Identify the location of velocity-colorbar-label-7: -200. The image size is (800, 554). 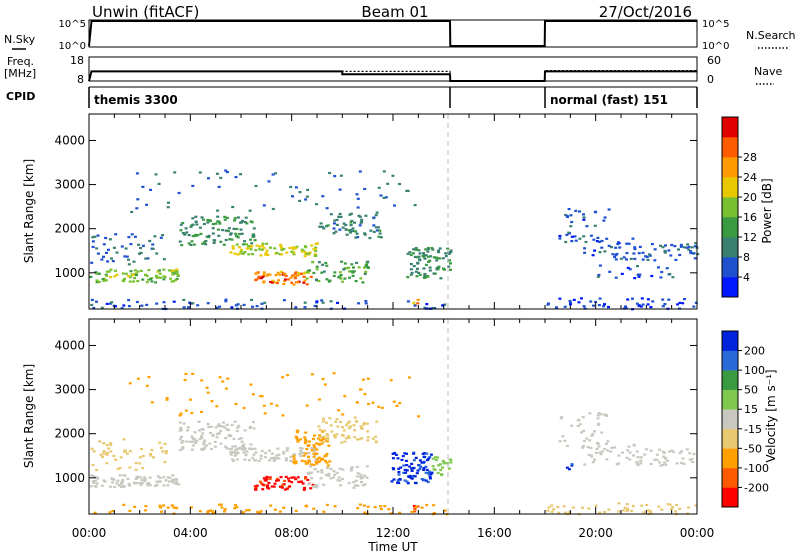
(756, 487).